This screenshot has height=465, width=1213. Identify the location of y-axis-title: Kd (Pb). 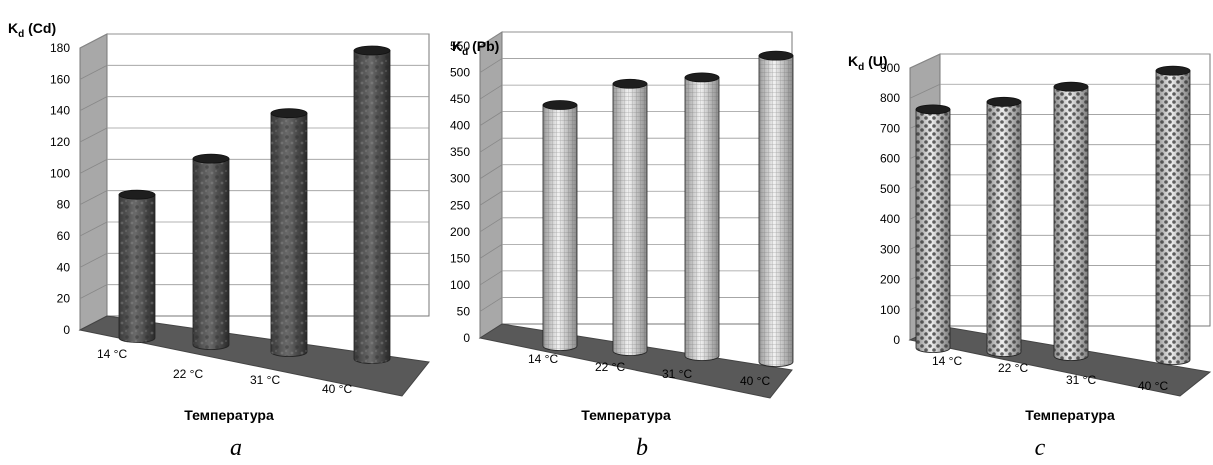
(475, 48).